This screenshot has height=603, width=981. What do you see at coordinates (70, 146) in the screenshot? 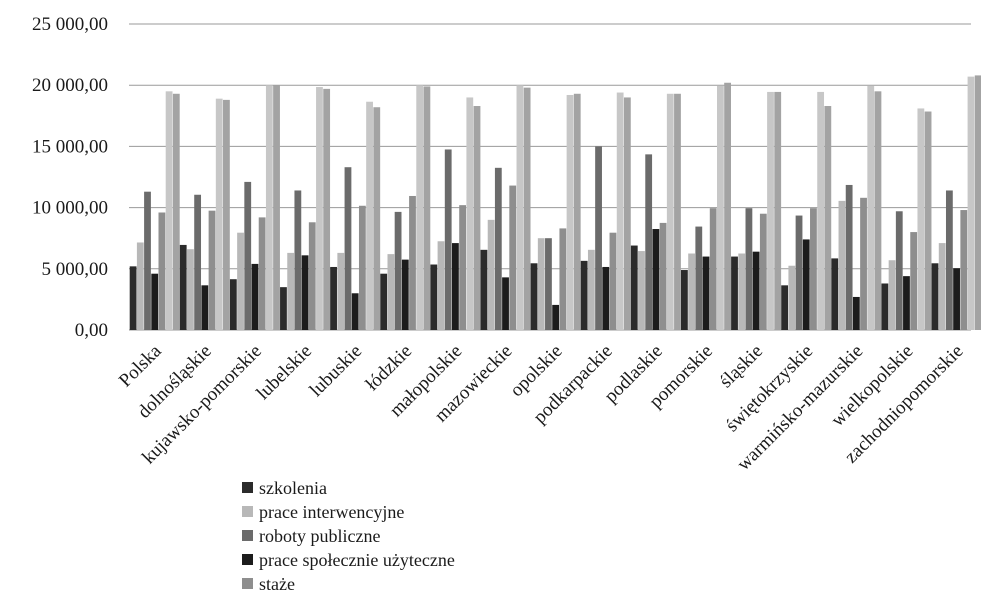
I see `y-tick-label: 15 000,00` at bounding box center [70, 146].